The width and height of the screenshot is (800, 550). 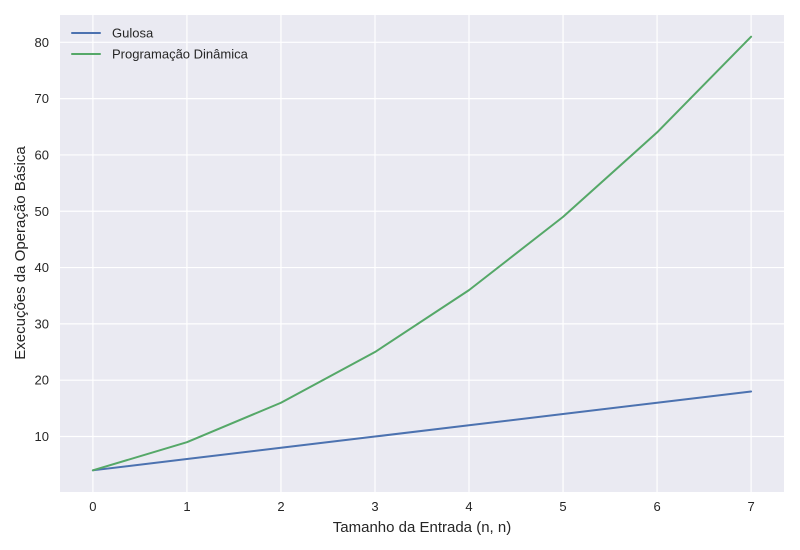 I want to click on x-tick-label: 4, so click(x=468, y=506).